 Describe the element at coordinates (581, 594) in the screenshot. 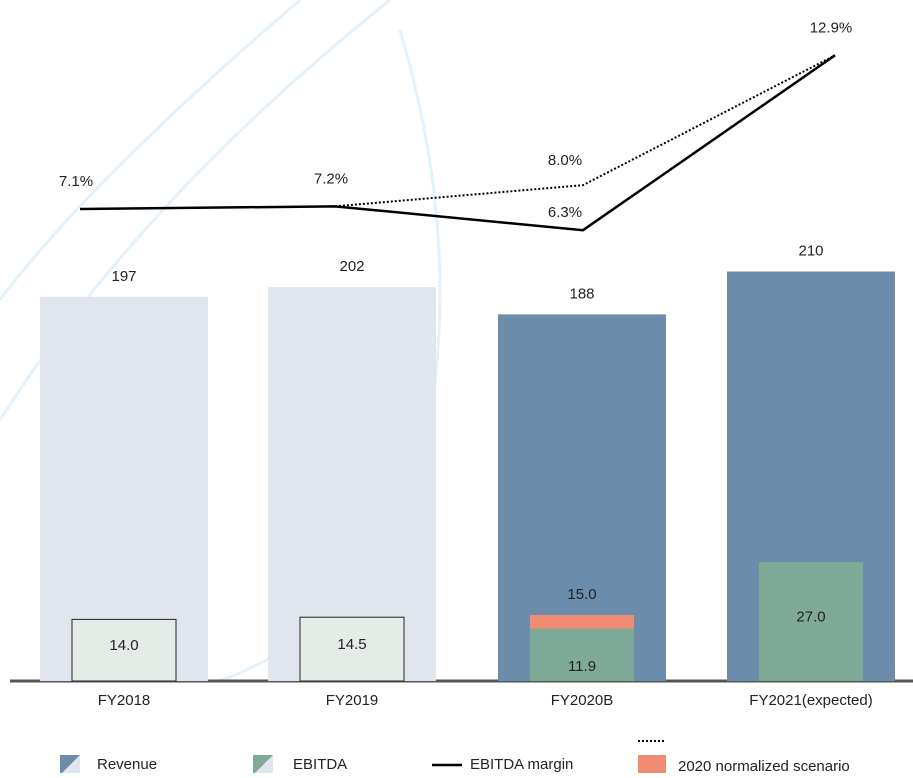

I see `normalized-label: 15.0` at that location.